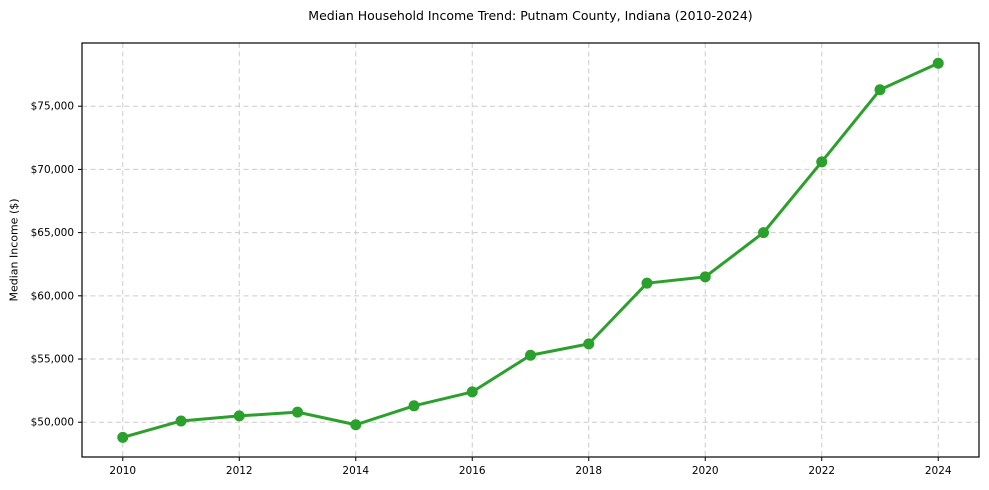  What do you see at coordinates (938, 471) in the screenshot?
I see `x-tick-label: 2024` at bounding box center [938, 471].